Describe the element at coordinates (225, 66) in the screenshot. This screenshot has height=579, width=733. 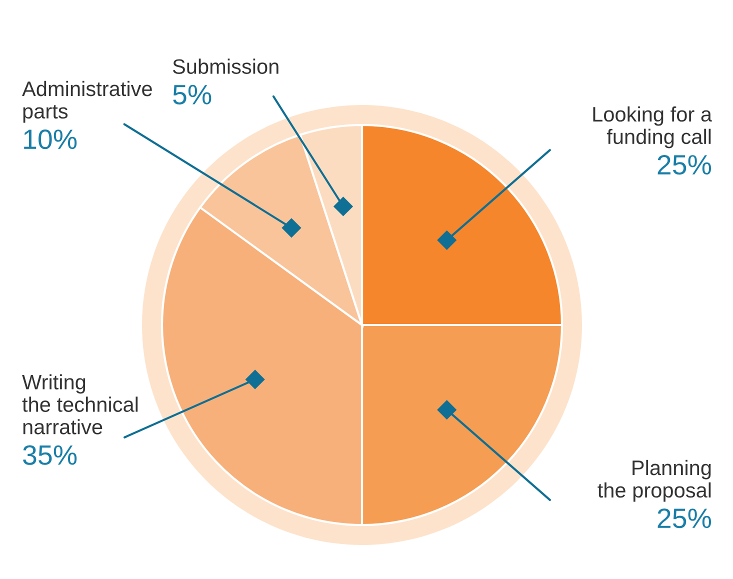
I see `slice-label: Submission` at that location.